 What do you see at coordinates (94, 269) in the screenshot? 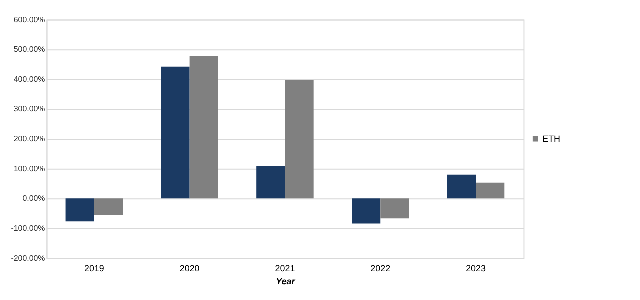
I see `x-tick-label: 2019` at bounding box center [94, 269].